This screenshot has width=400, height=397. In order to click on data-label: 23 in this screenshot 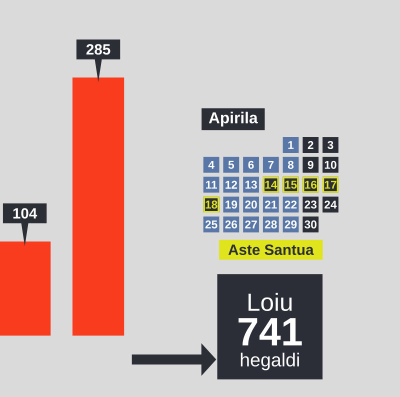, I will do `click(310, 204)`.